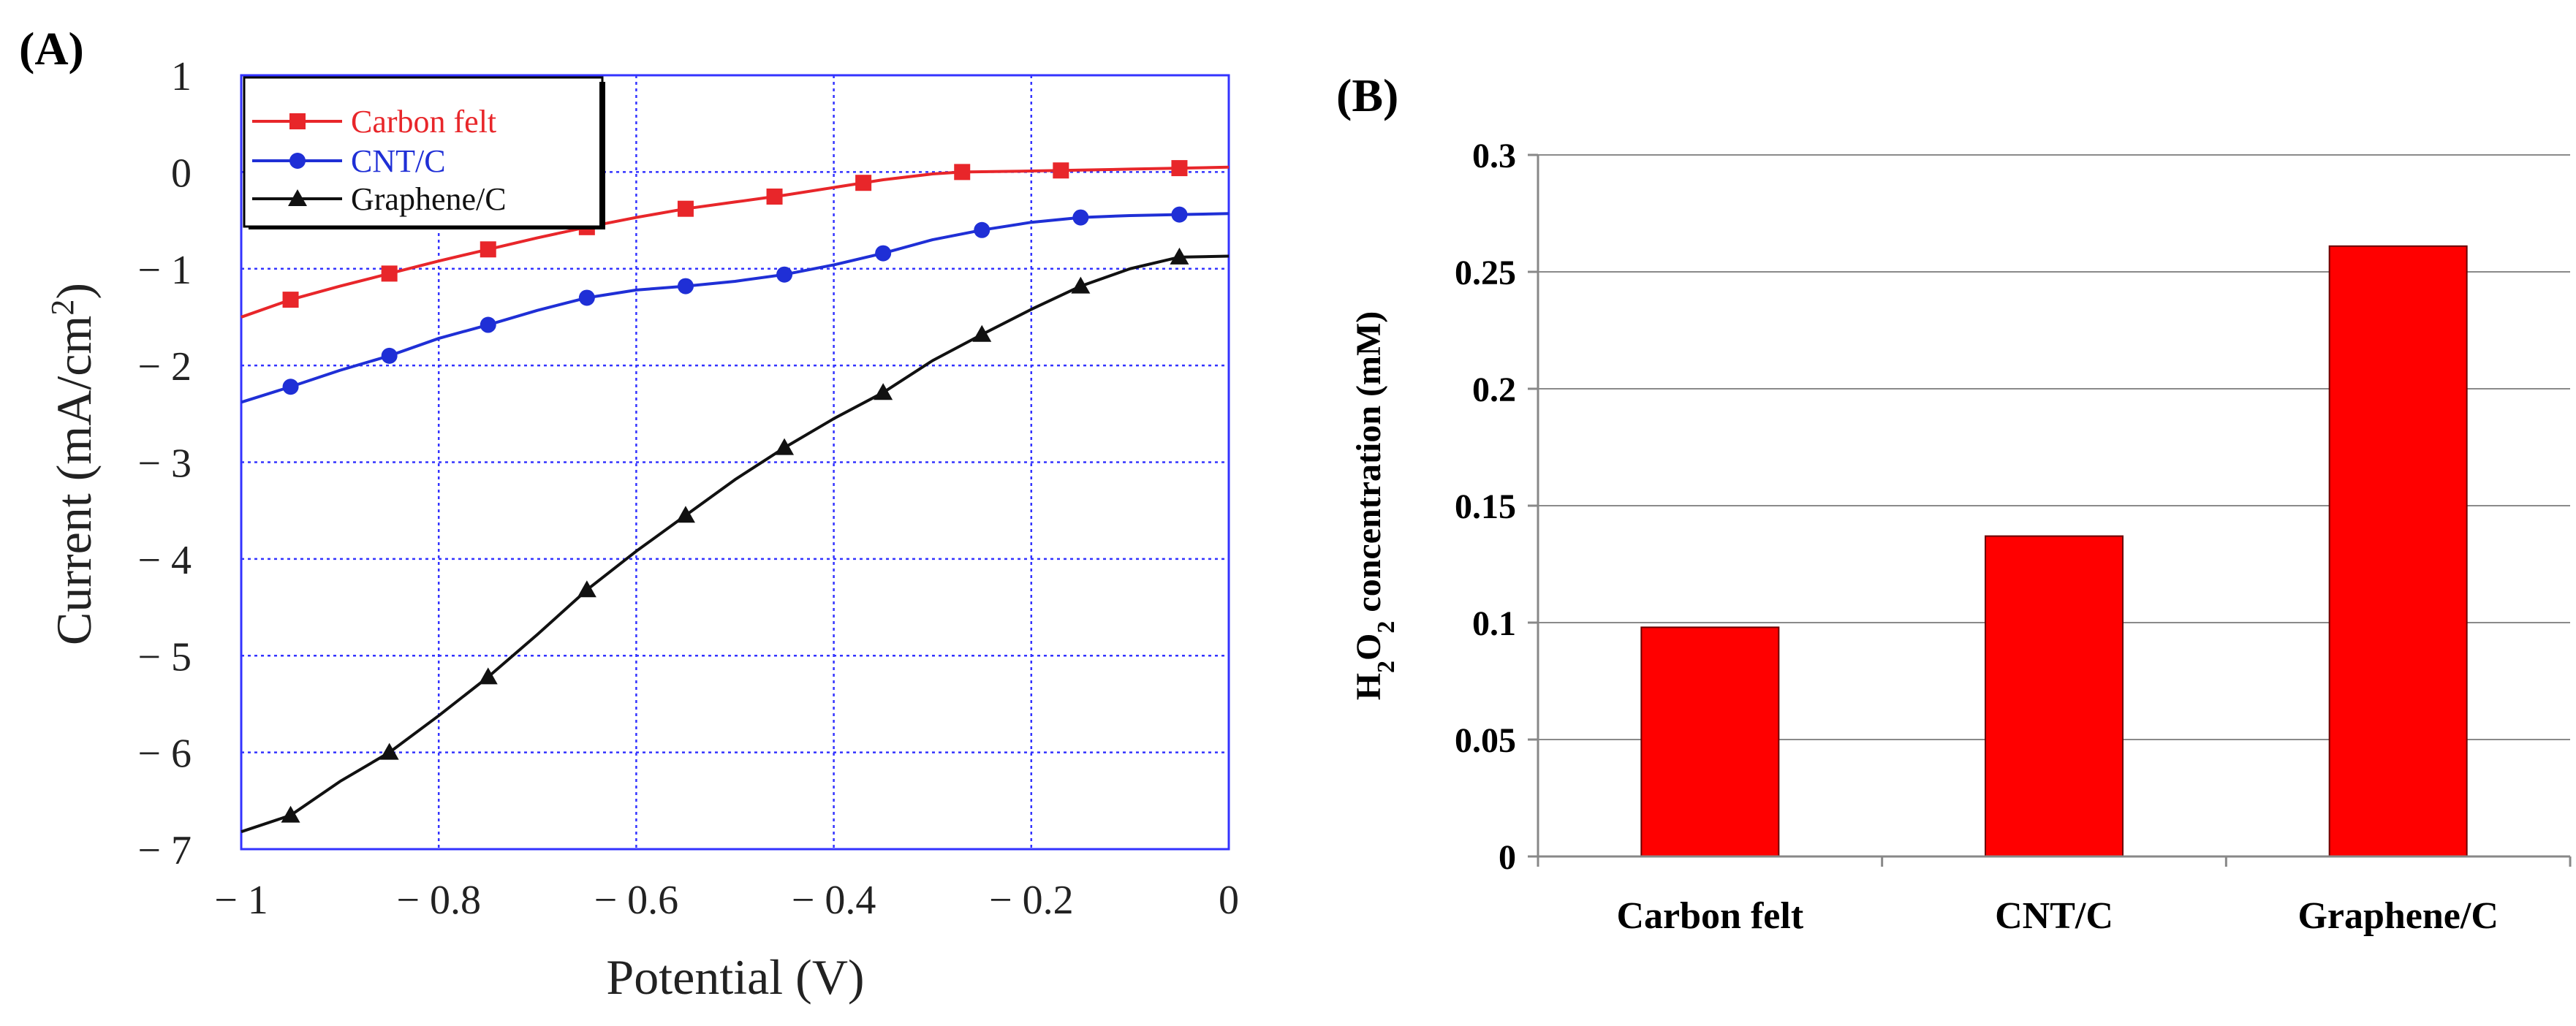  I want to click on x-tick-label: − 0.8, so click(438, 900).